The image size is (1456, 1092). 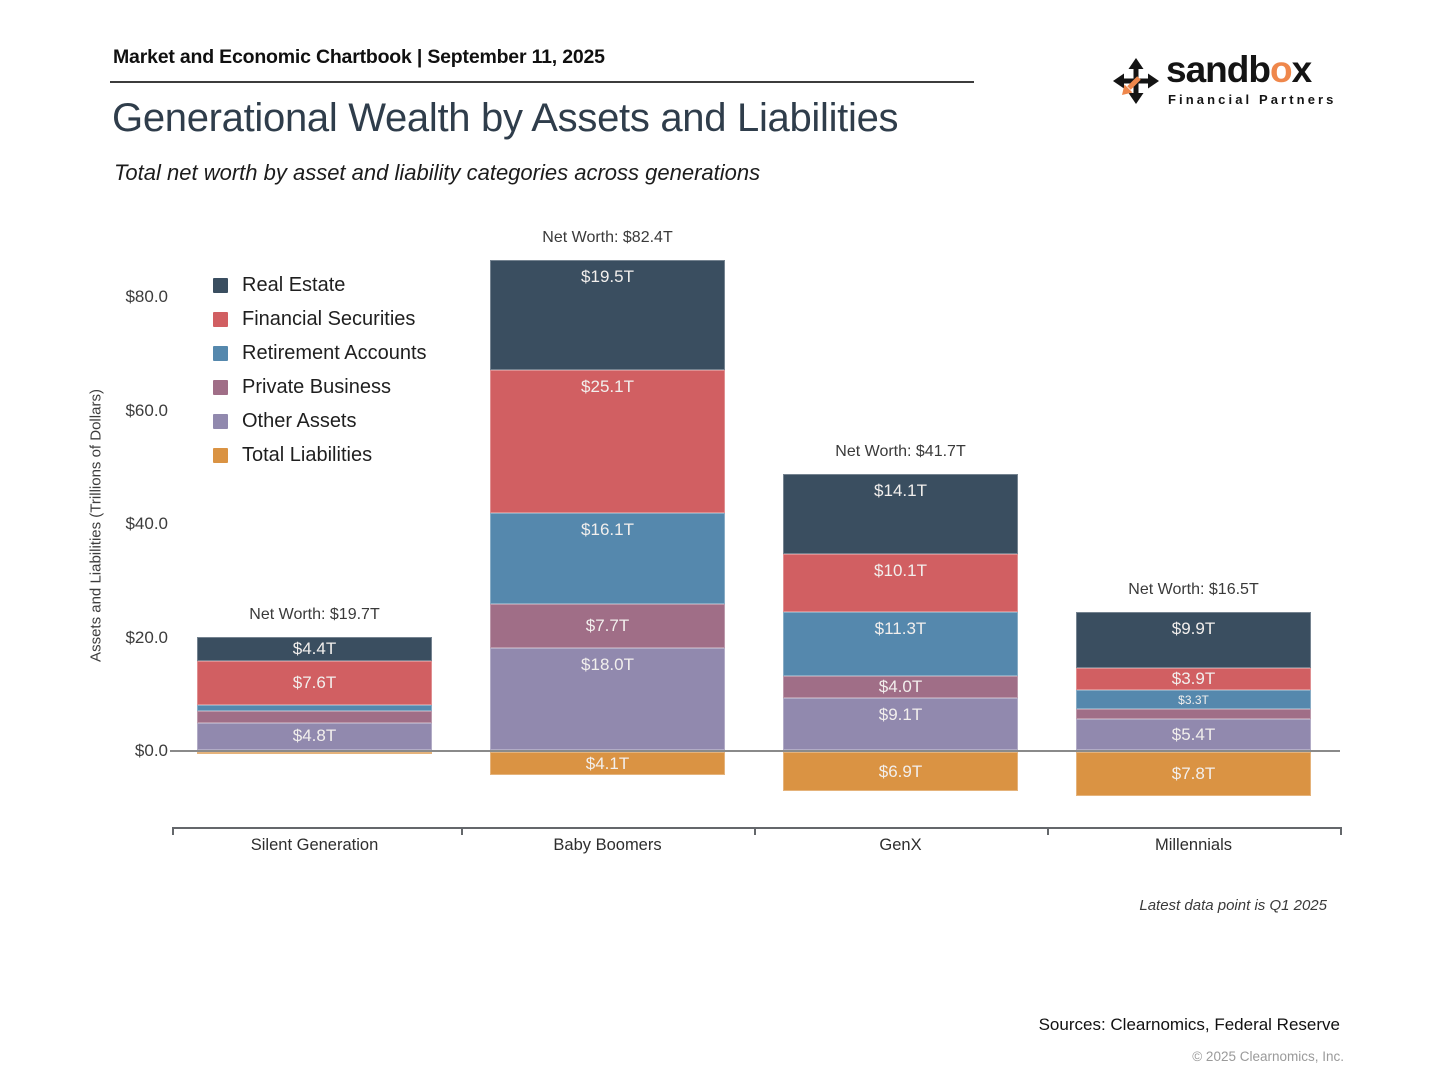 What do you see at coordinates (607, 276) in the screenshot?
I see `segment-value-label: $19.5T` at bounding box center [607, 276].